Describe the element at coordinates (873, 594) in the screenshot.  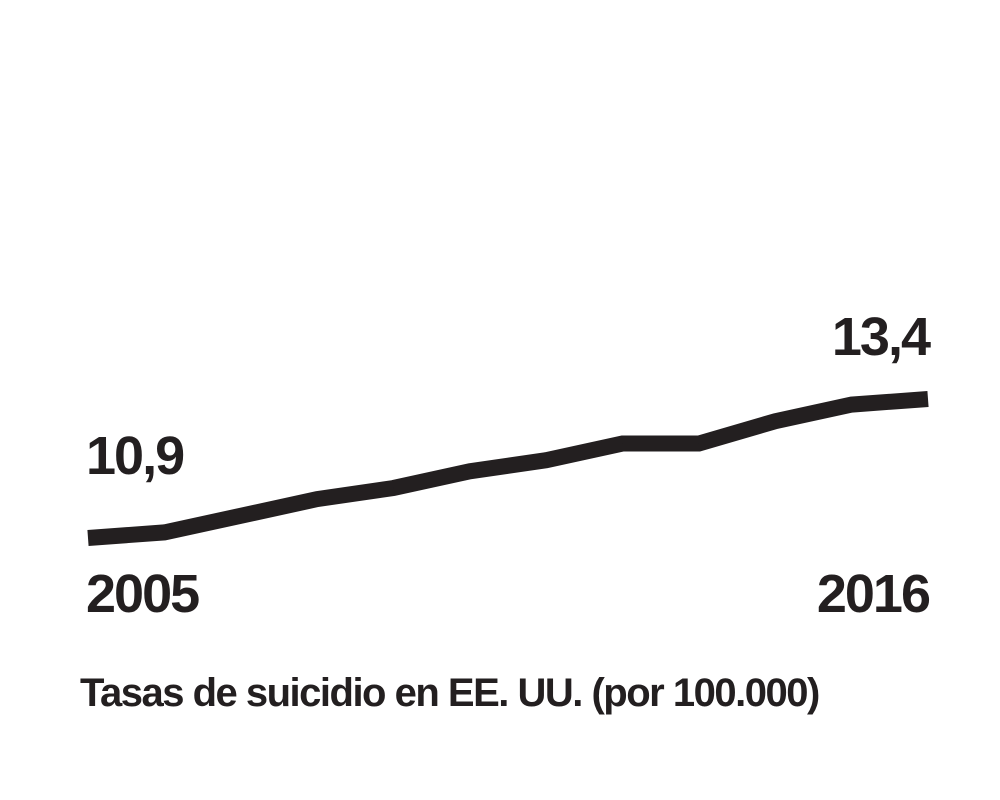
I see `x-tick-label-end: 2016` at that location.